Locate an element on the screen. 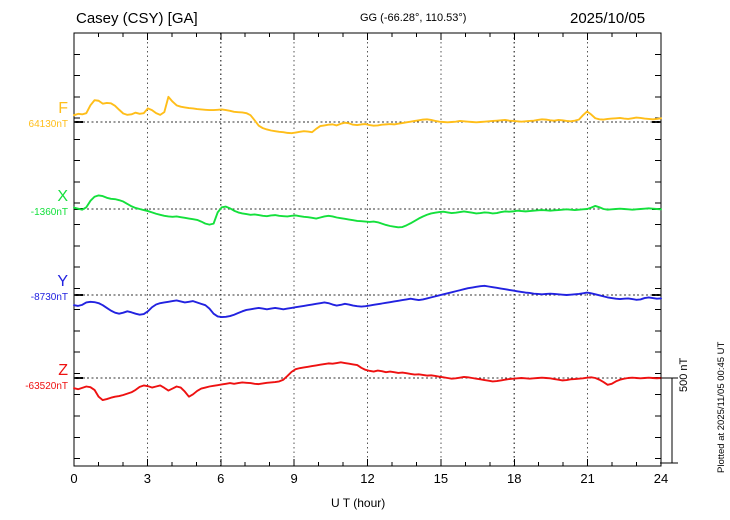 The width and height of the screenshot is (730, 520). trace-z is located at coordinates (367, 381).